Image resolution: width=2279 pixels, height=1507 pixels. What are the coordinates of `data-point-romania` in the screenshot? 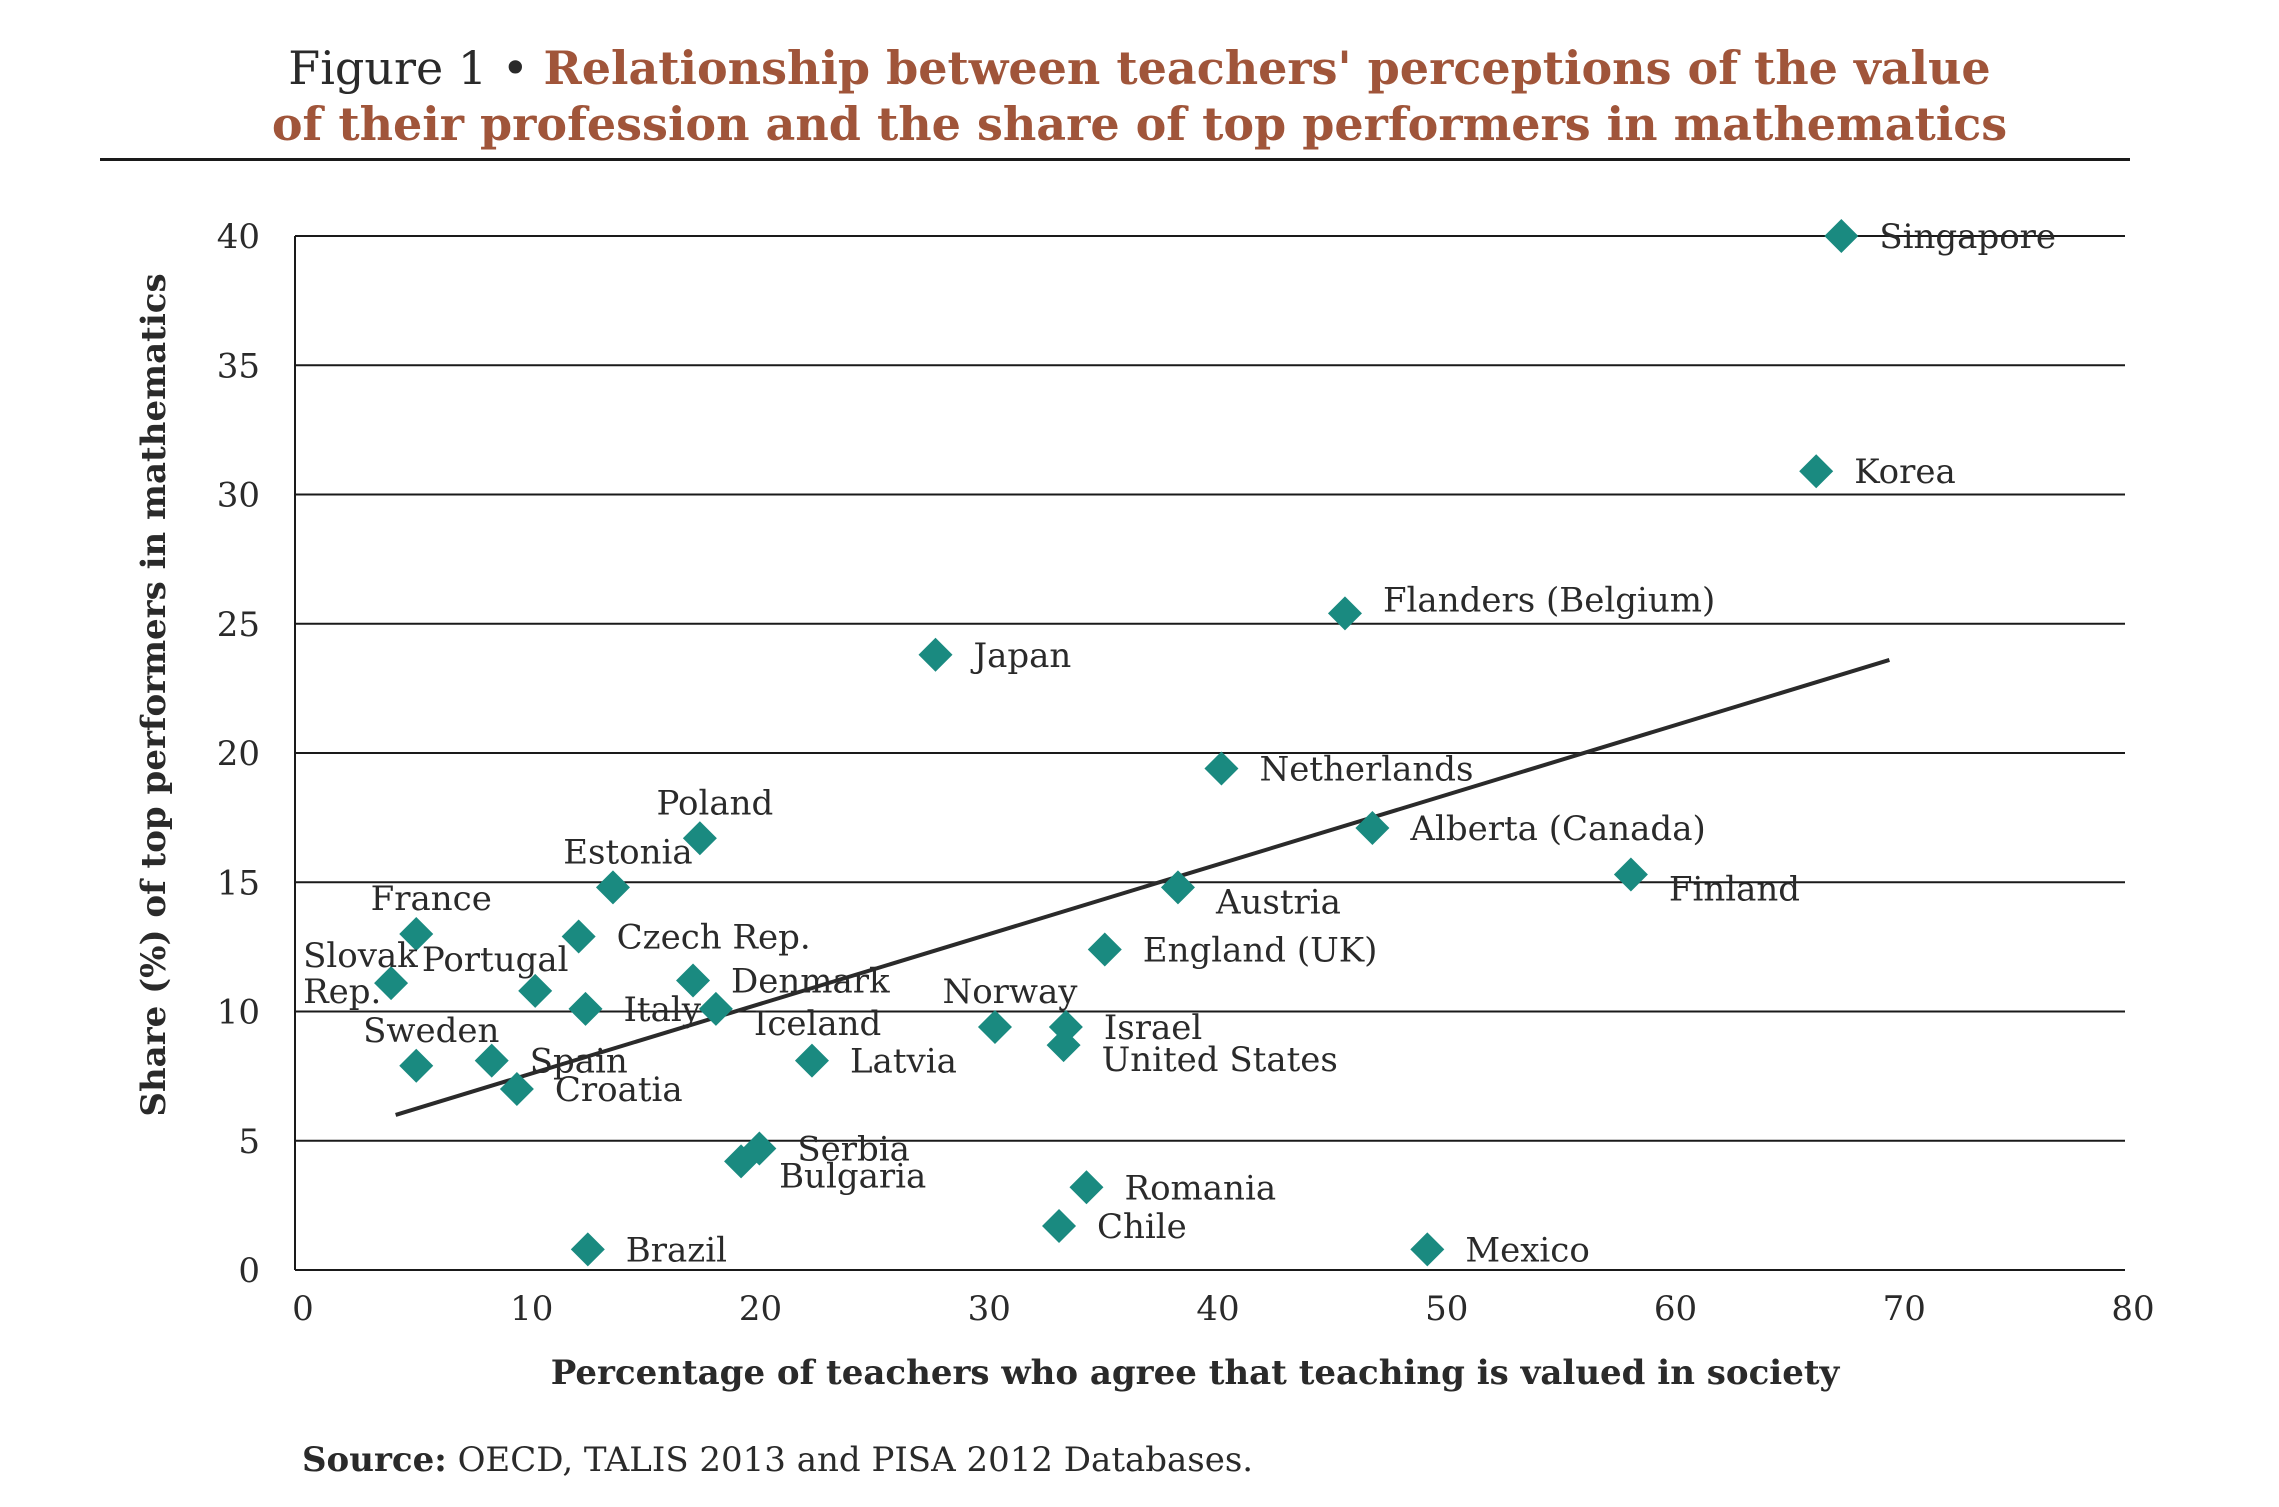 It's located at (1086, 1187).